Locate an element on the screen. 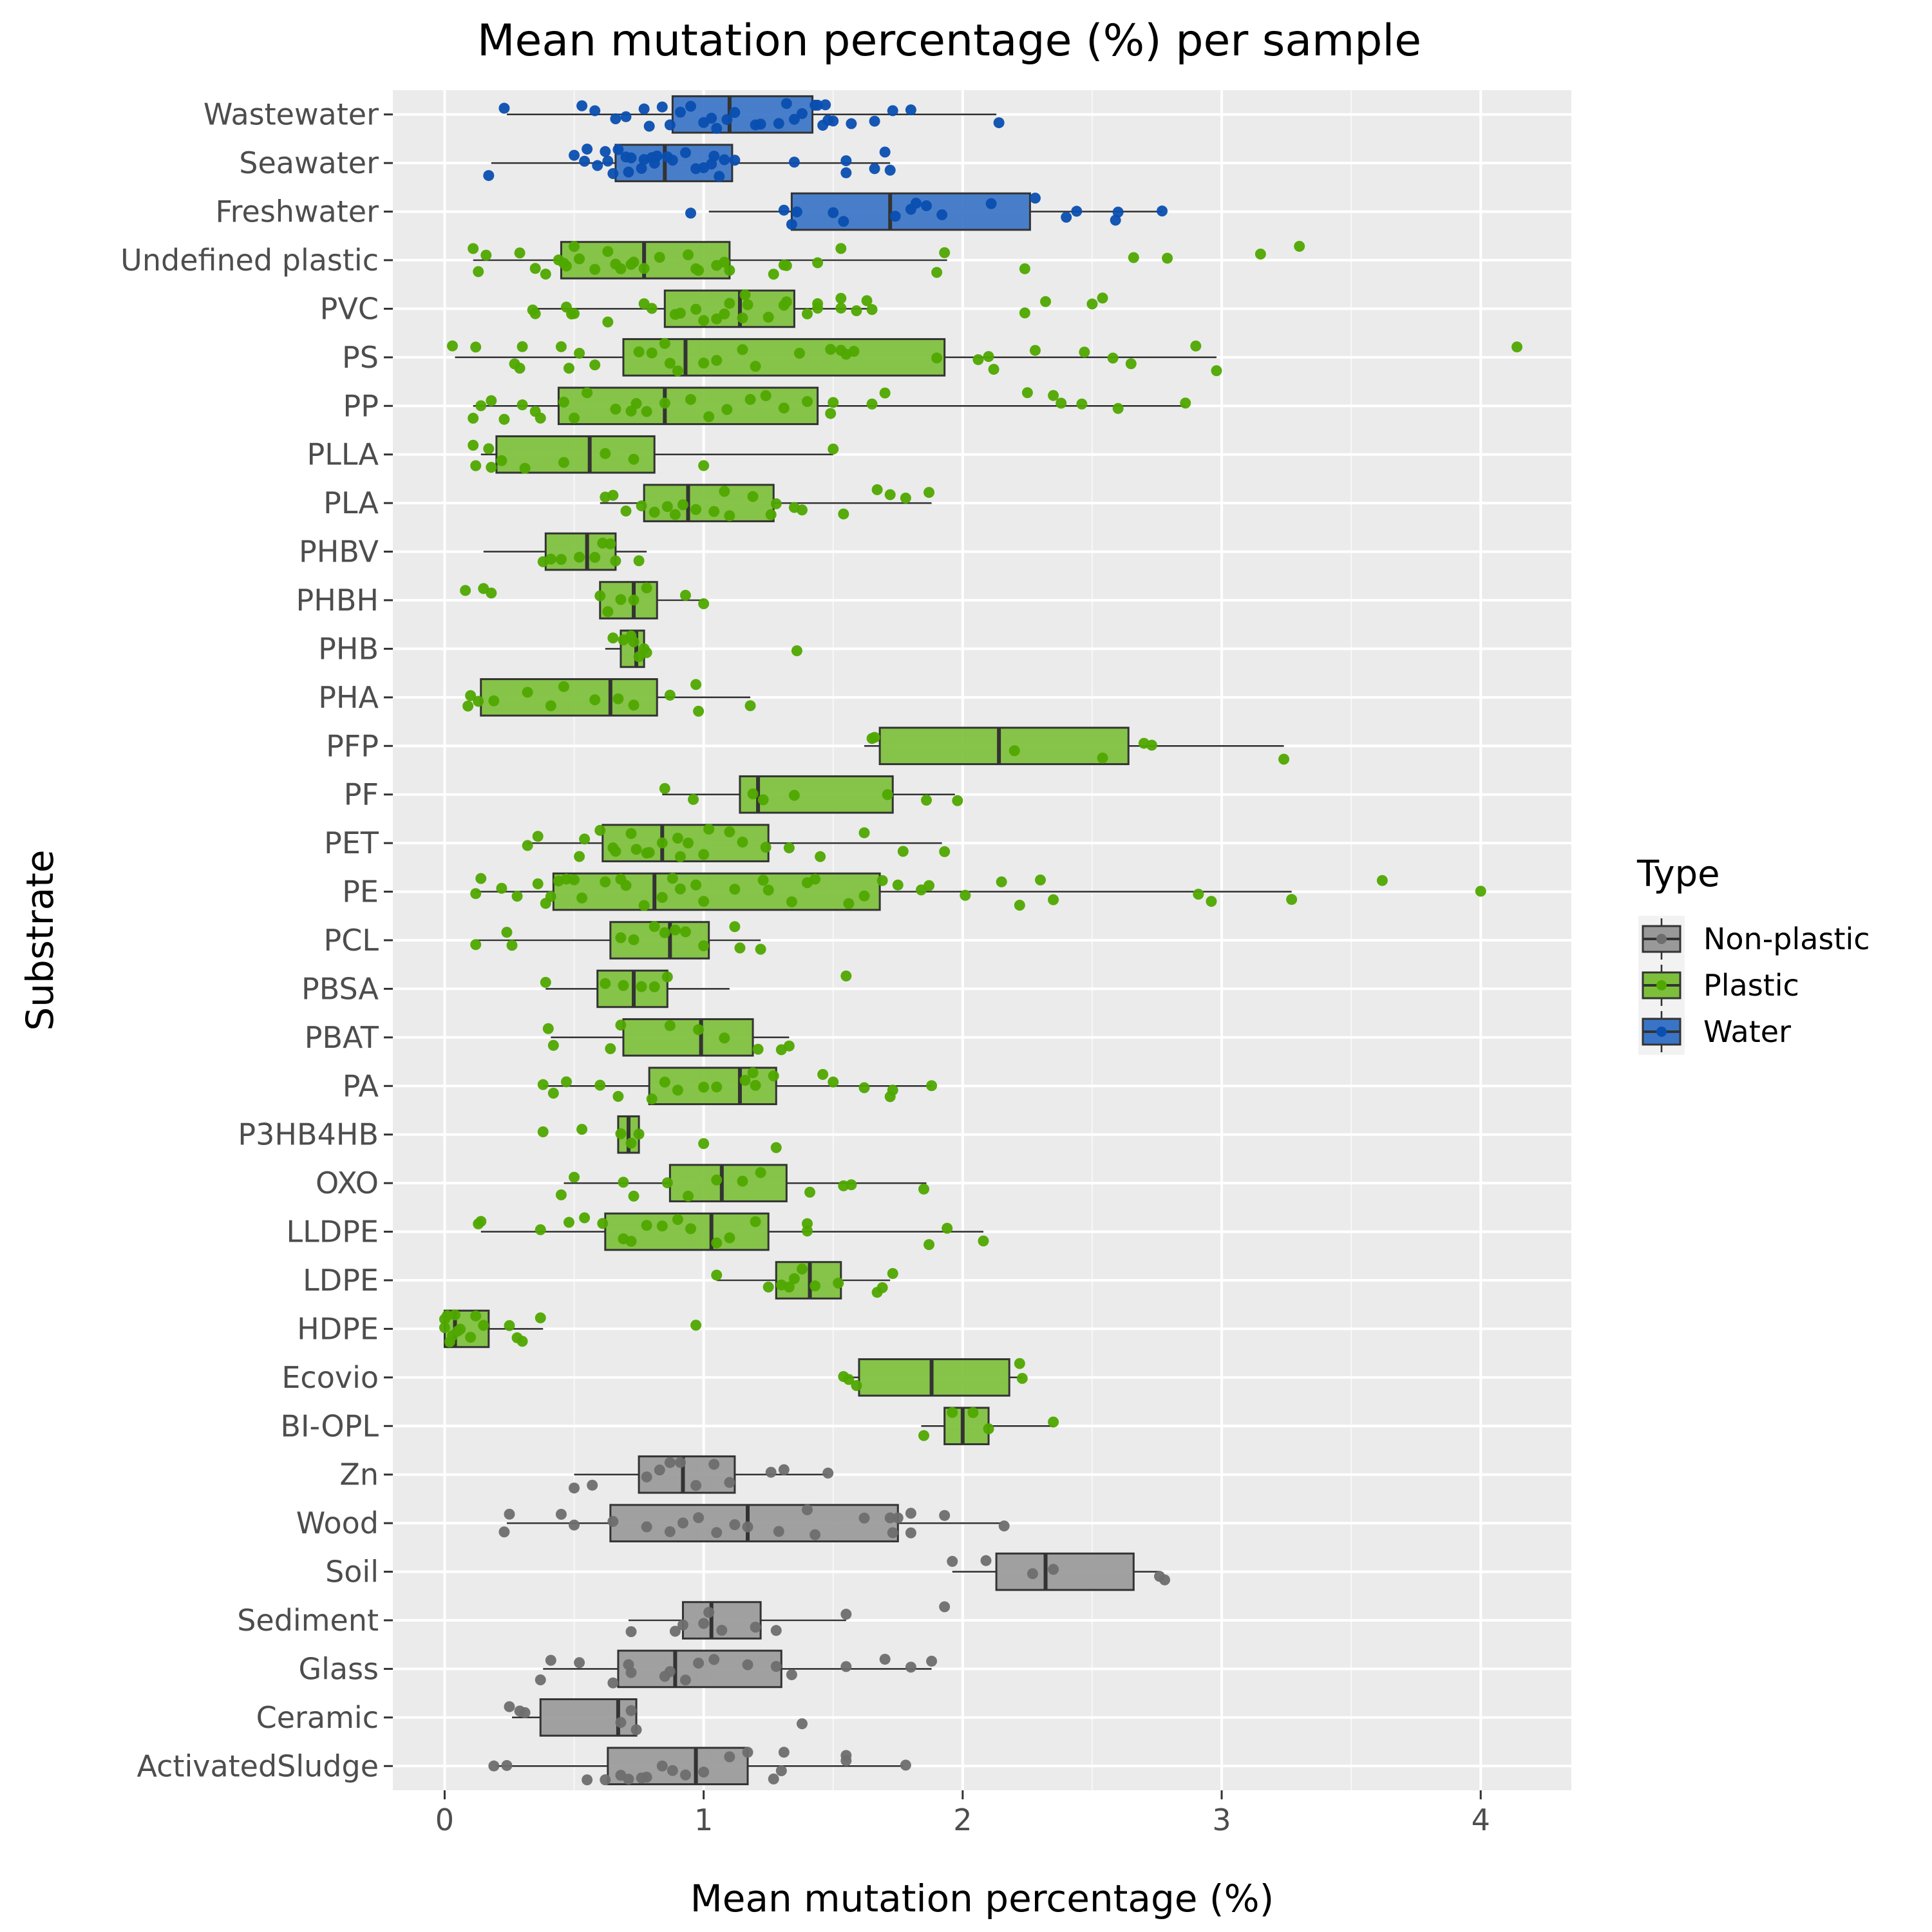 This screenshot has height=1932, width=1932. legend: Type Non-plastic Plastic Water is located at coordinates (1753, 954).